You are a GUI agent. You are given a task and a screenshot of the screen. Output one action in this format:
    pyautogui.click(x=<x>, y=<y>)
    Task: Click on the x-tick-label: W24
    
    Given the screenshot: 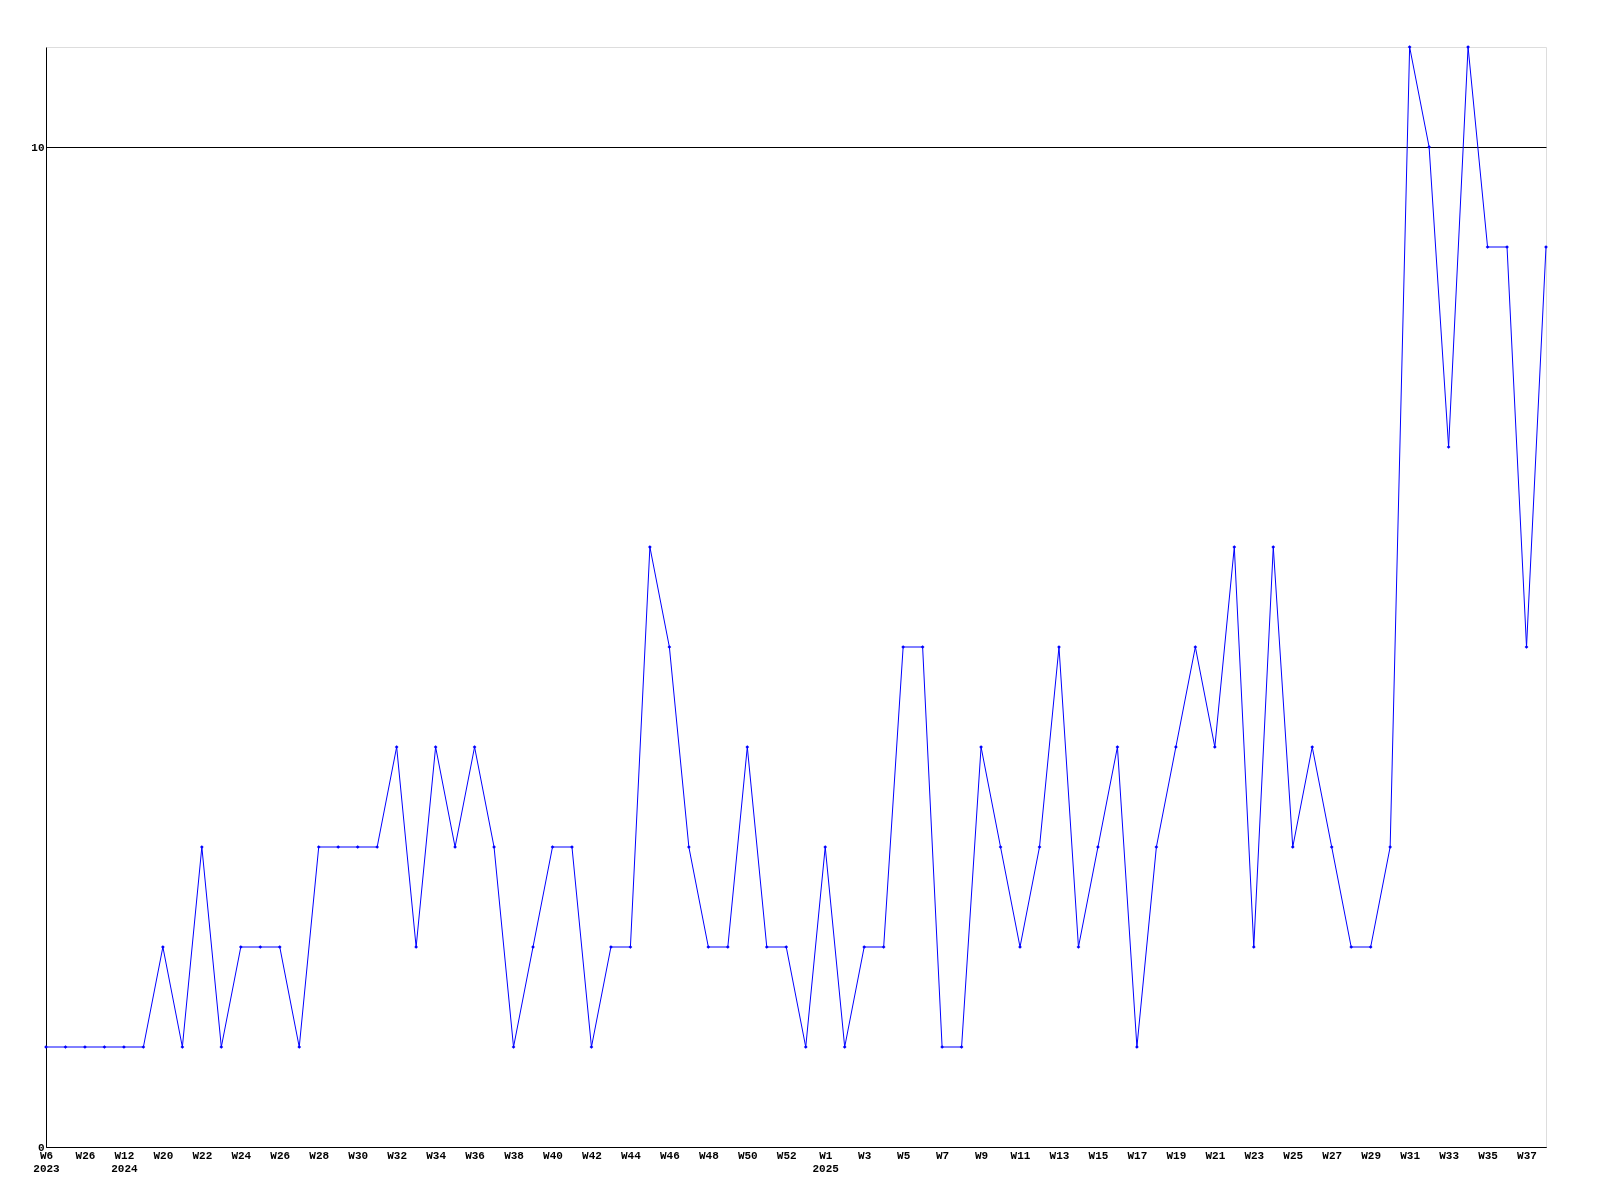 What is the action you would take?
    pyautogui.click(x=241, y=1155)
    